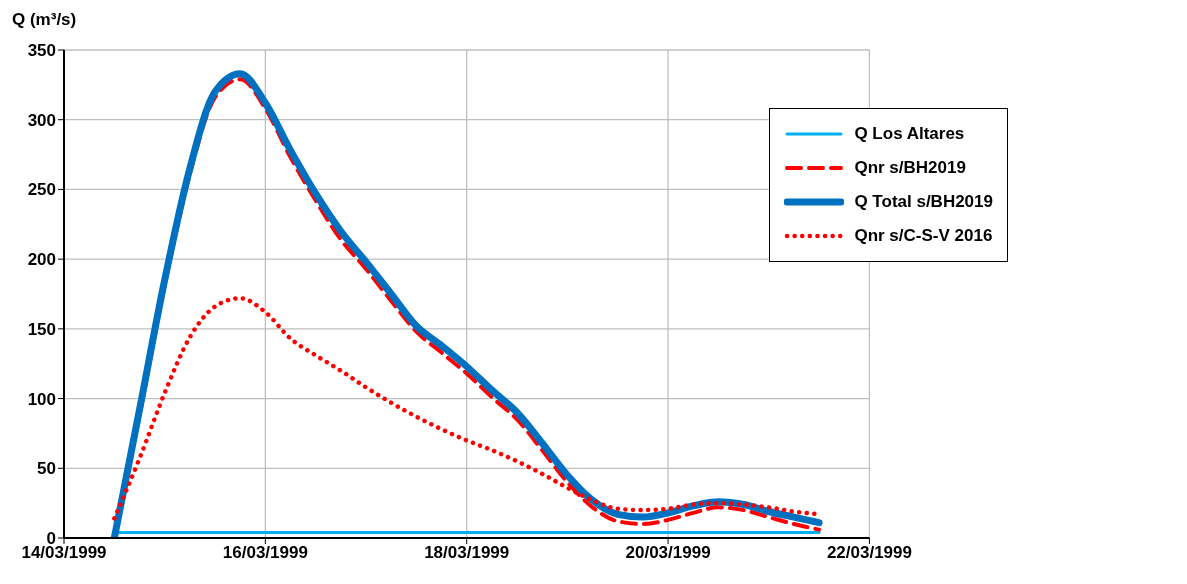 Image resolution: width=1187 pixels, height=584 pixels. I want to click on y-tick-label: 150, so click(41, 329).